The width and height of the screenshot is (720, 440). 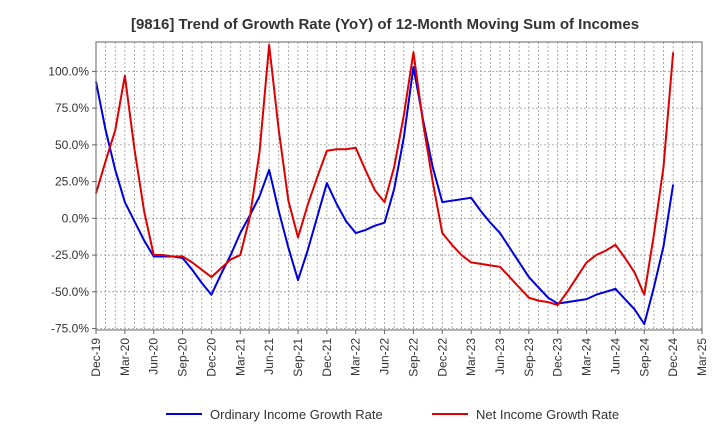 I want to click on x-tick-label: Sep-21, so click(x=298, y=357).